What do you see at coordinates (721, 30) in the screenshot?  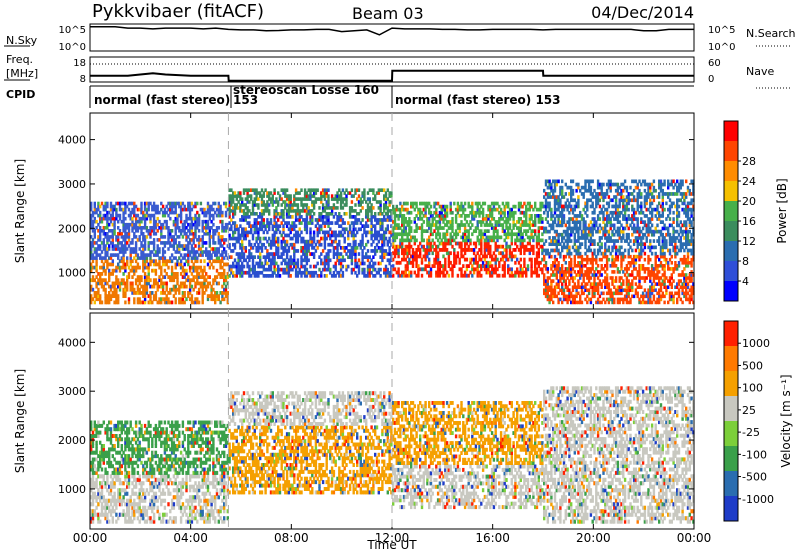 I see `noise-right-tick-top: 10^5` at bounding box center [721, 30].